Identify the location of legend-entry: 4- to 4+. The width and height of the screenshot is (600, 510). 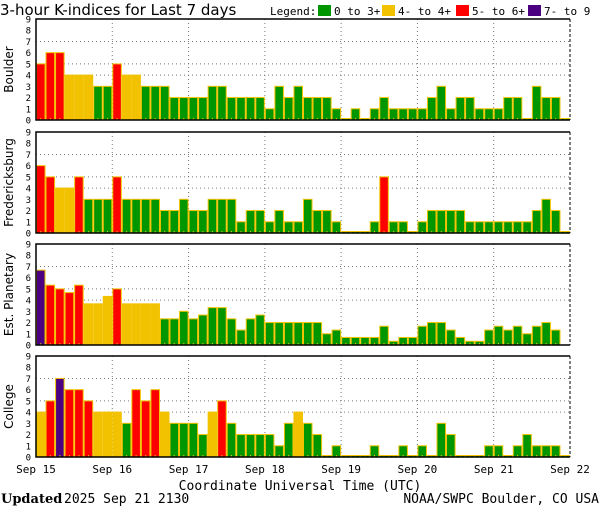
(424, 11).